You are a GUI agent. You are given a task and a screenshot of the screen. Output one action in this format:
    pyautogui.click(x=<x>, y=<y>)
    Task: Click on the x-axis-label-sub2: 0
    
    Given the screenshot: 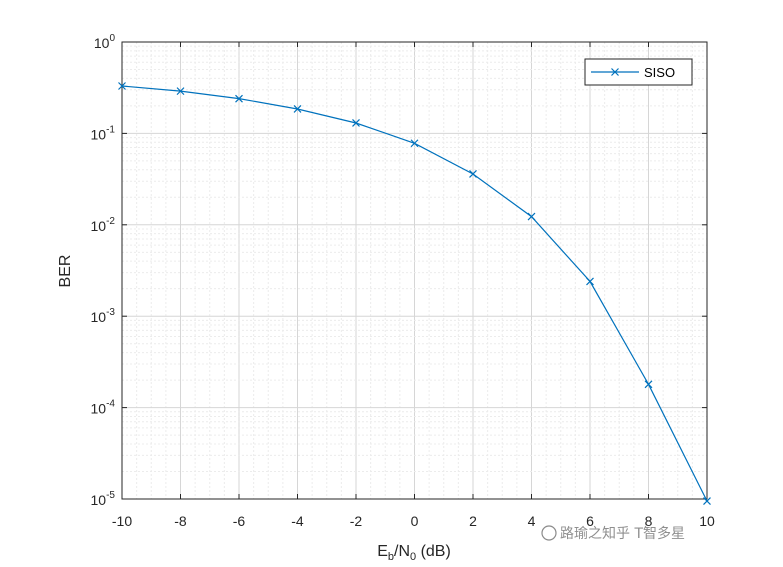 What is the action you would take?
    pyautogui.click(x=413, y=557)
    